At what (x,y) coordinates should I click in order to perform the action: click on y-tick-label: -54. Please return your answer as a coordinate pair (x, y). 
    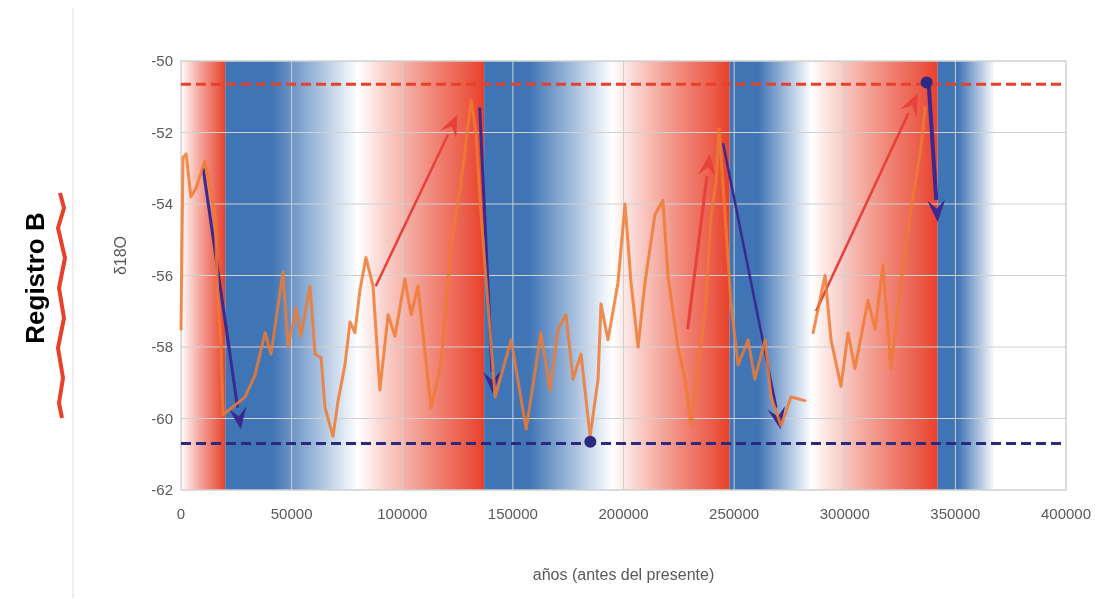
    Looking at the image, I should click on (162, 204).